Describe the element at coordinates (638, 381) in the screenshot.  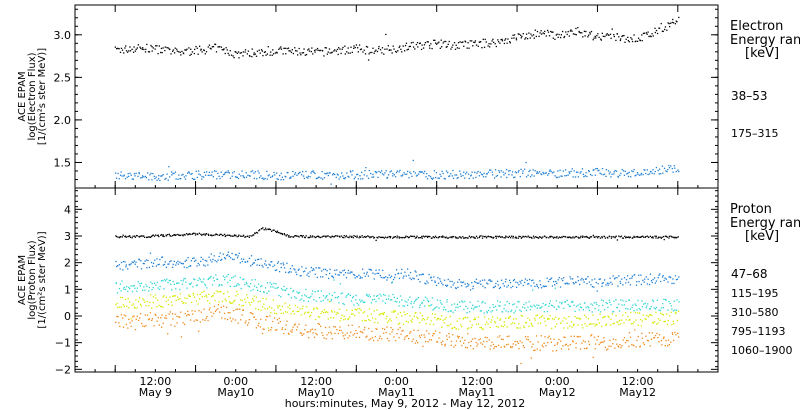
I see `time-tick-label: 12:00` at that location.